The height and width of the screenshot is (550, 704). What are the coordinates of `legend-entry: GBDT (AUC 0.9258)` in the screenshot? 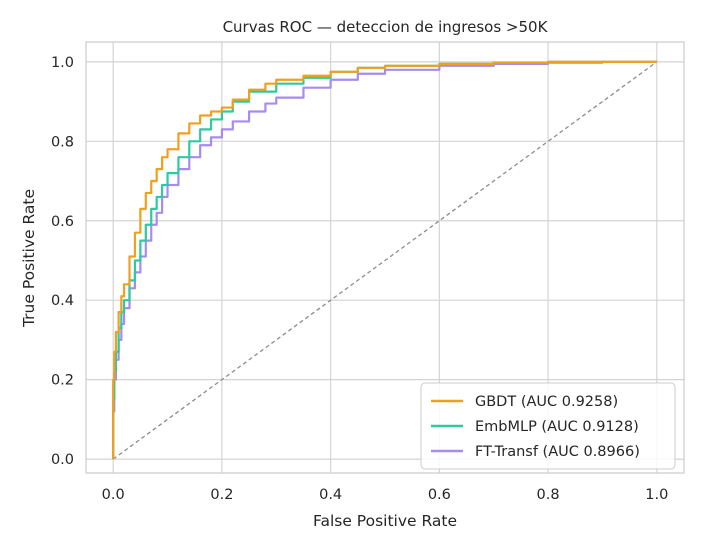 It's located at (546, 402).